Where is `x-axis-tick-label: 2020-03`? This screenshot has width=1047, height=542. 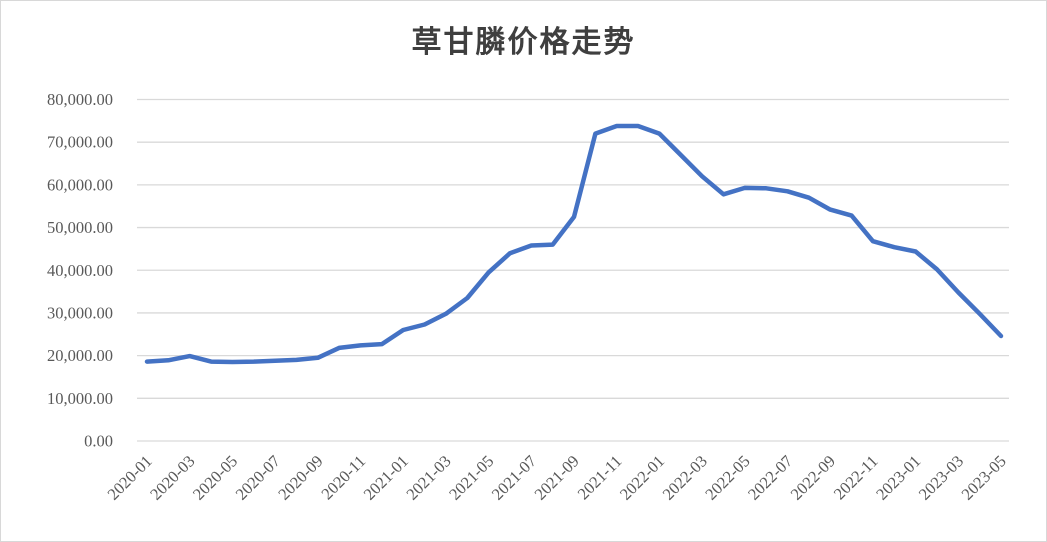
x-axis-tick-label: 2020-03 is located at coordinates (172, 477).